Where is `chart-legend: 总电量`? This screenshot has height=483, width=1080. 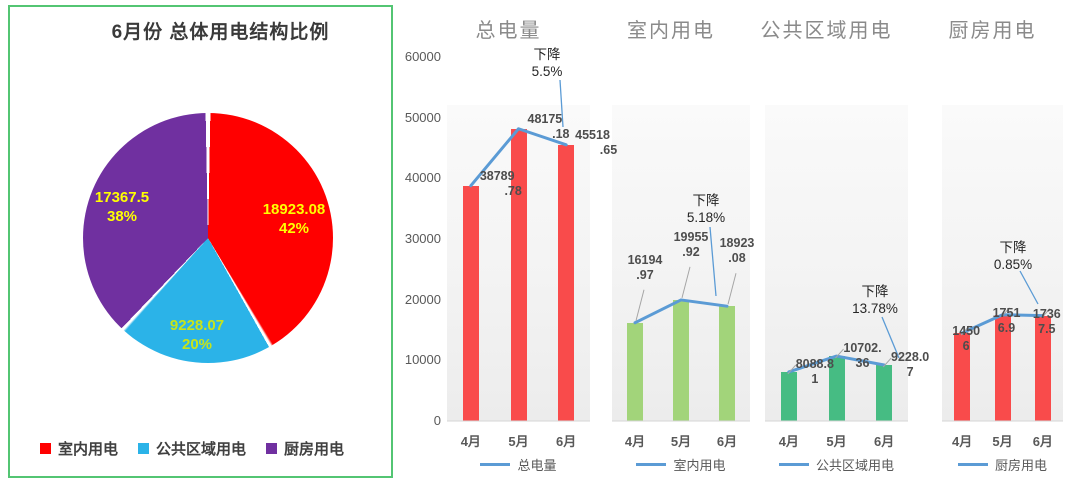
chart-legend: 总电量 is located at coordinates (518, 464).